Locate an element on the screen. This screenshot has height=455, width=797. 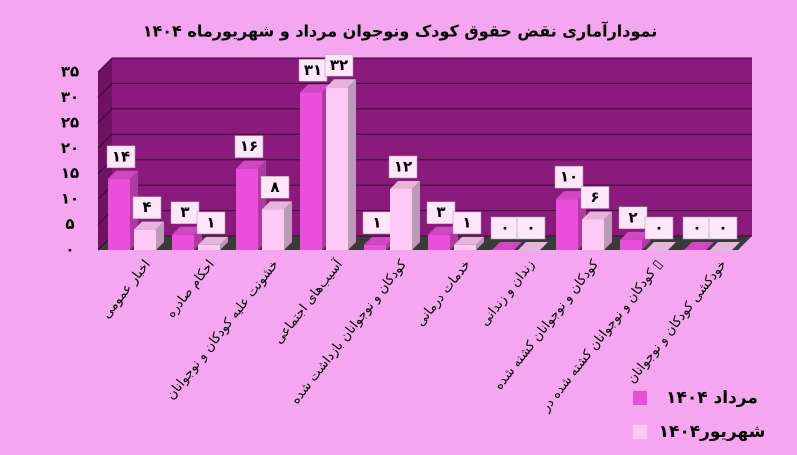
y-tick-label: ۳۰ is located at coordinates (70, 97).